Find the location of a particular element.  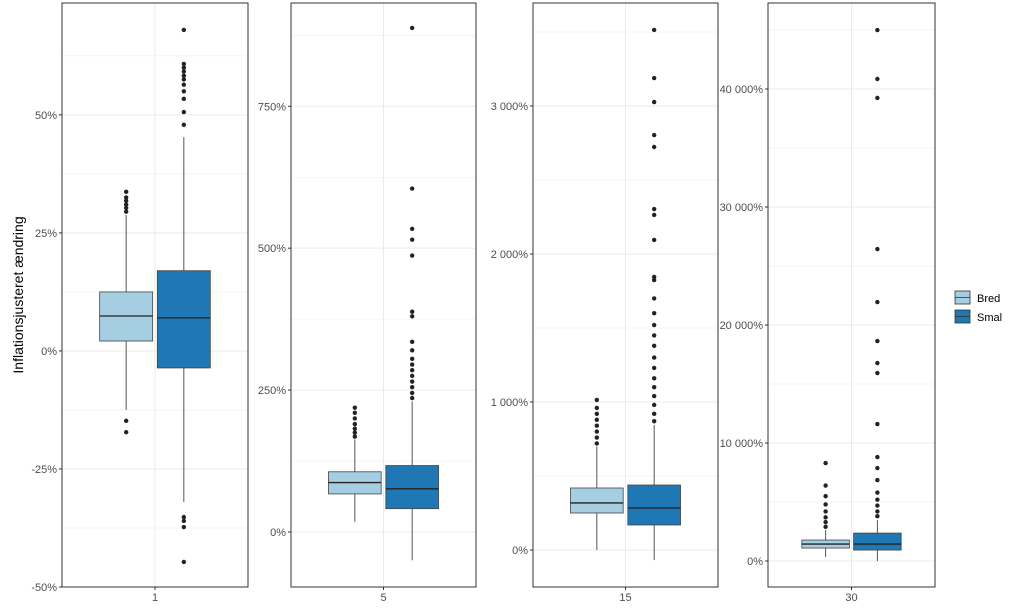

x-tick-label: 1 is located at coordinates (155, 598).